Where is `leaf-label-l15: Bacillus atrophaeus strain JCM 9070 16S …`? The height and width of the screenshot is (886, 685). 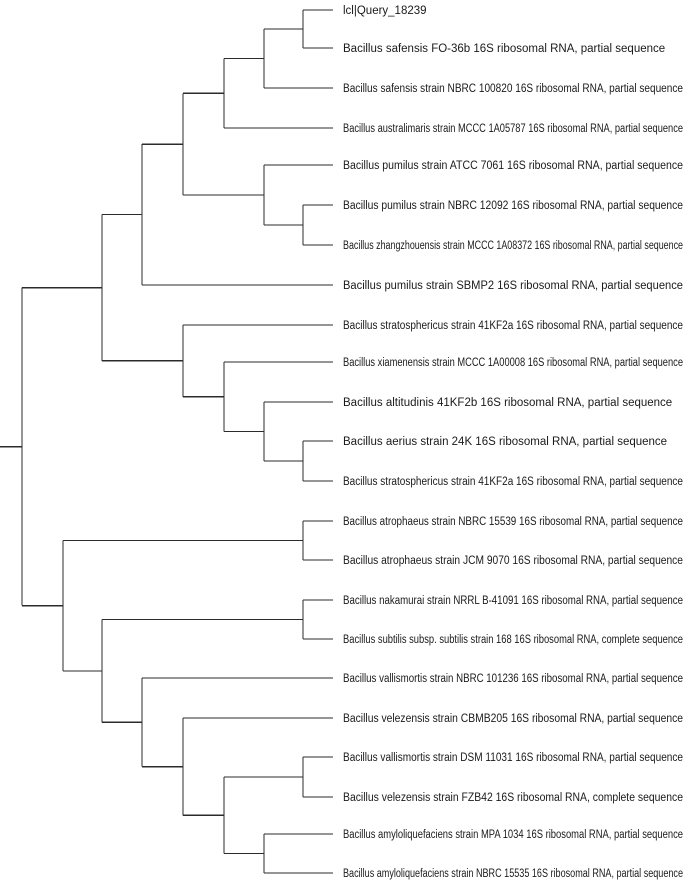
leaf-label-l15: Bacillus atrophaeus strain JCM 9070 16S … is located at coordinates (513, 561).